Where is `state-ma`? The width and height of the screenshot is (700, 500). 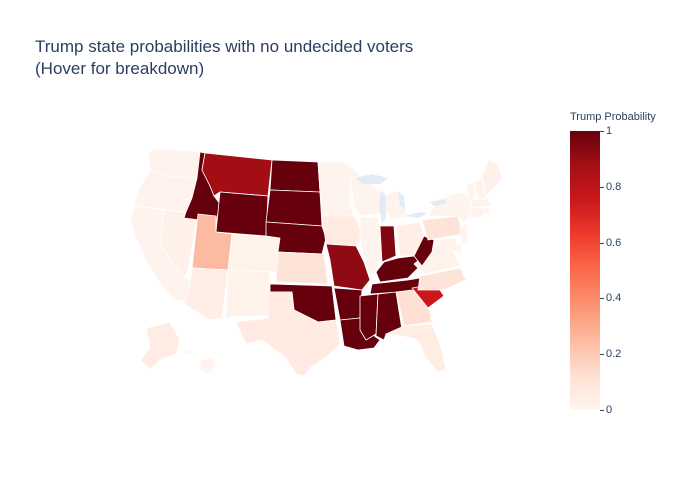 state-ma is located at coordinates (481, 203).